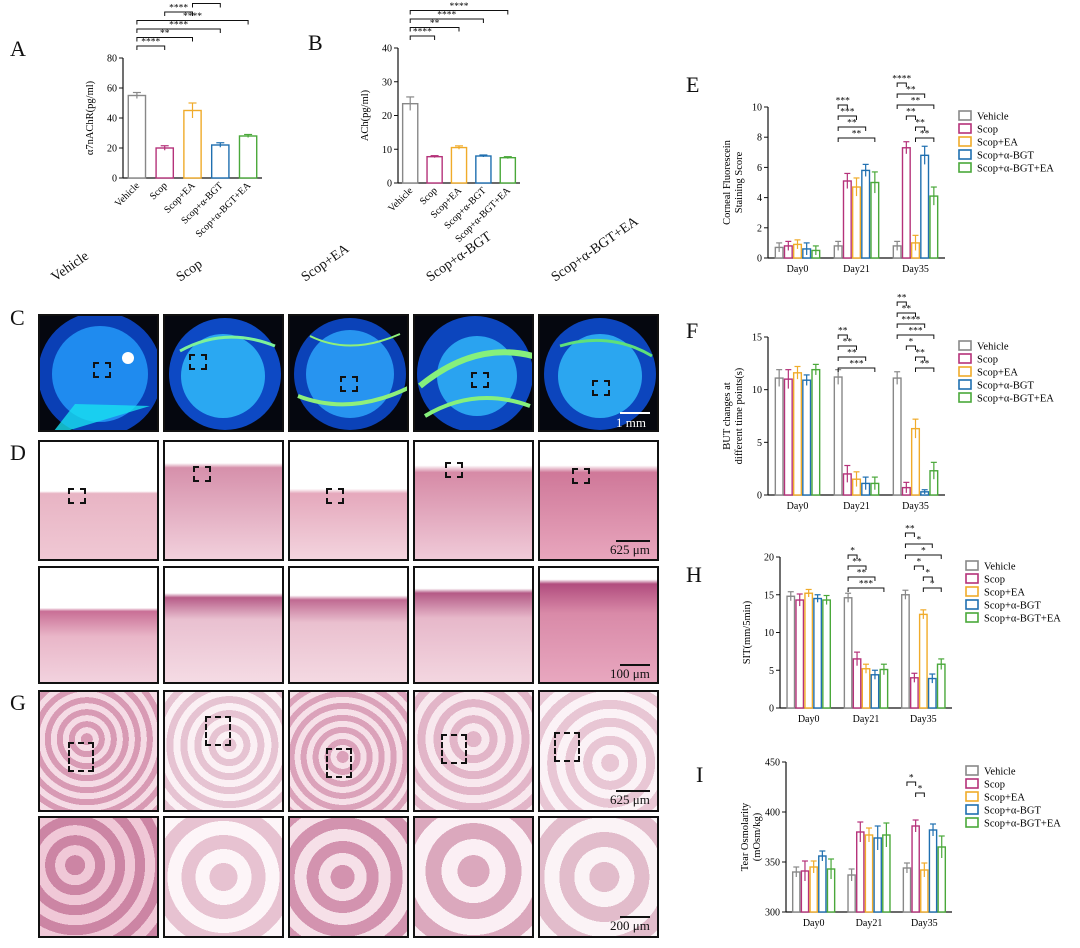  Describe the element at coordinates (112, 89) in the screenshot. I see `y-tick-label: 60` at that location.